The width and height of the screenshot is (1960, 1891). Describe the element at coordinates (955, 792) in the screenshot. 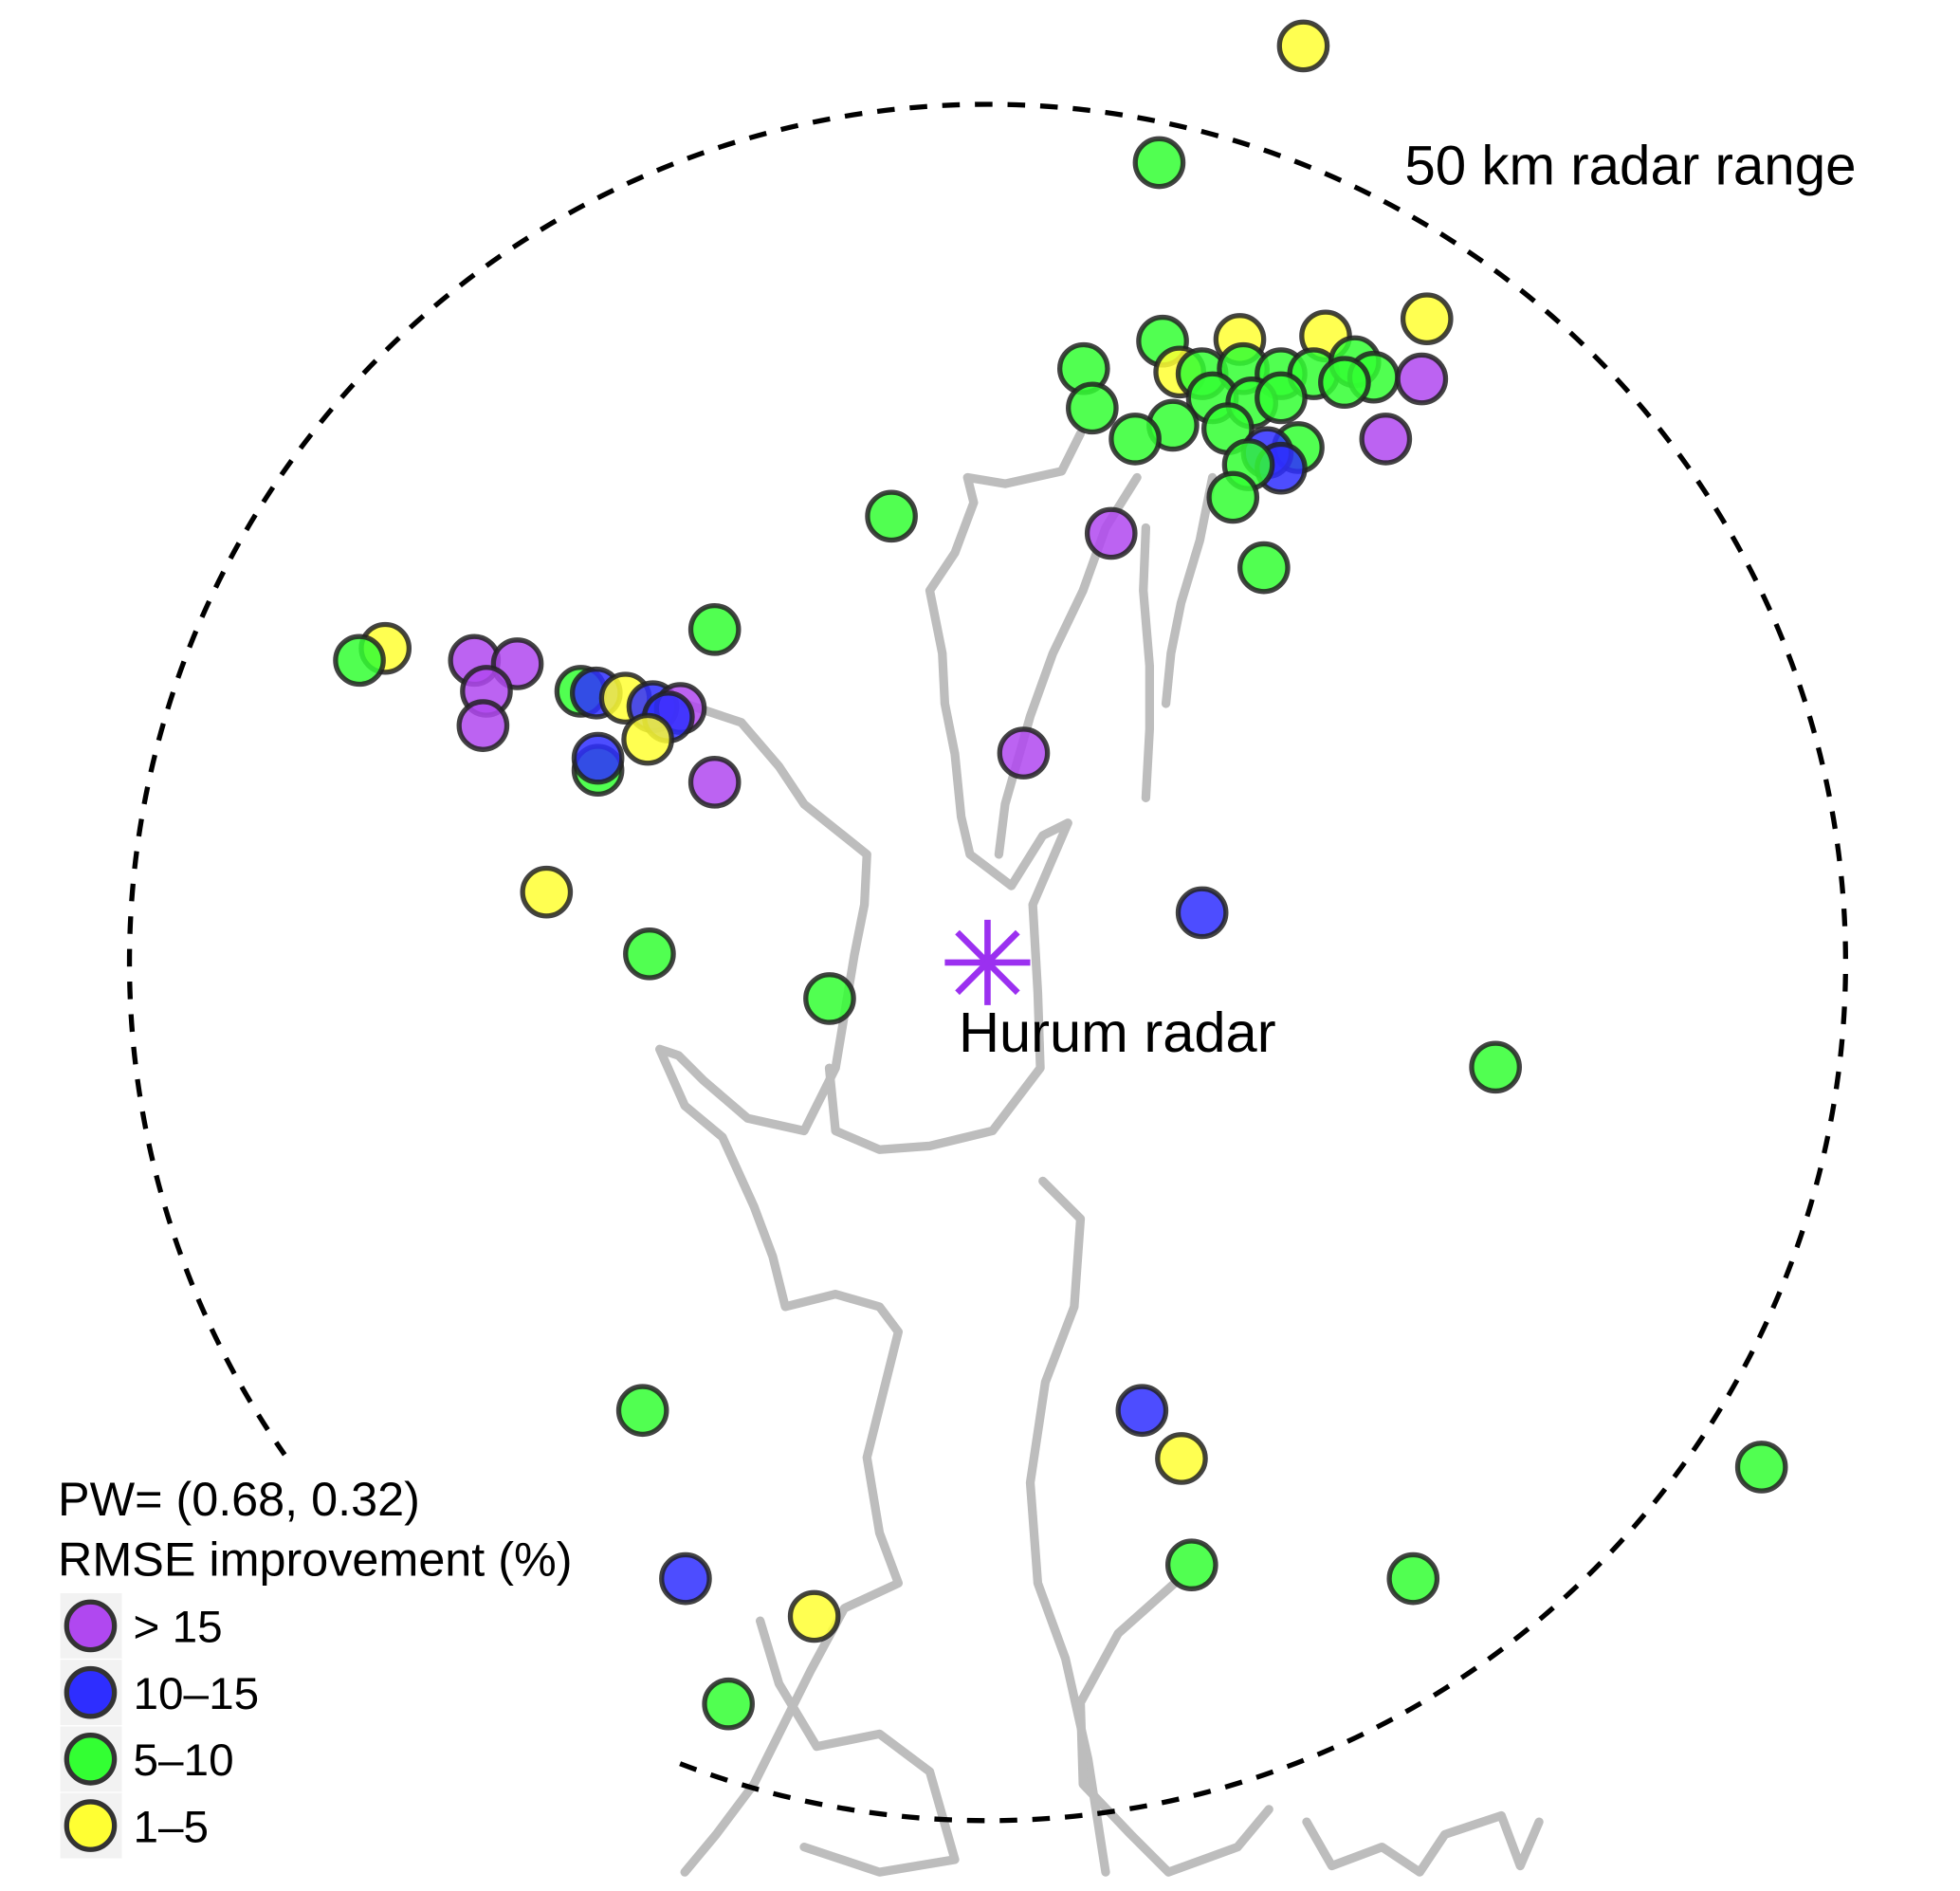

I see `coastline-east-fjord` at that location.